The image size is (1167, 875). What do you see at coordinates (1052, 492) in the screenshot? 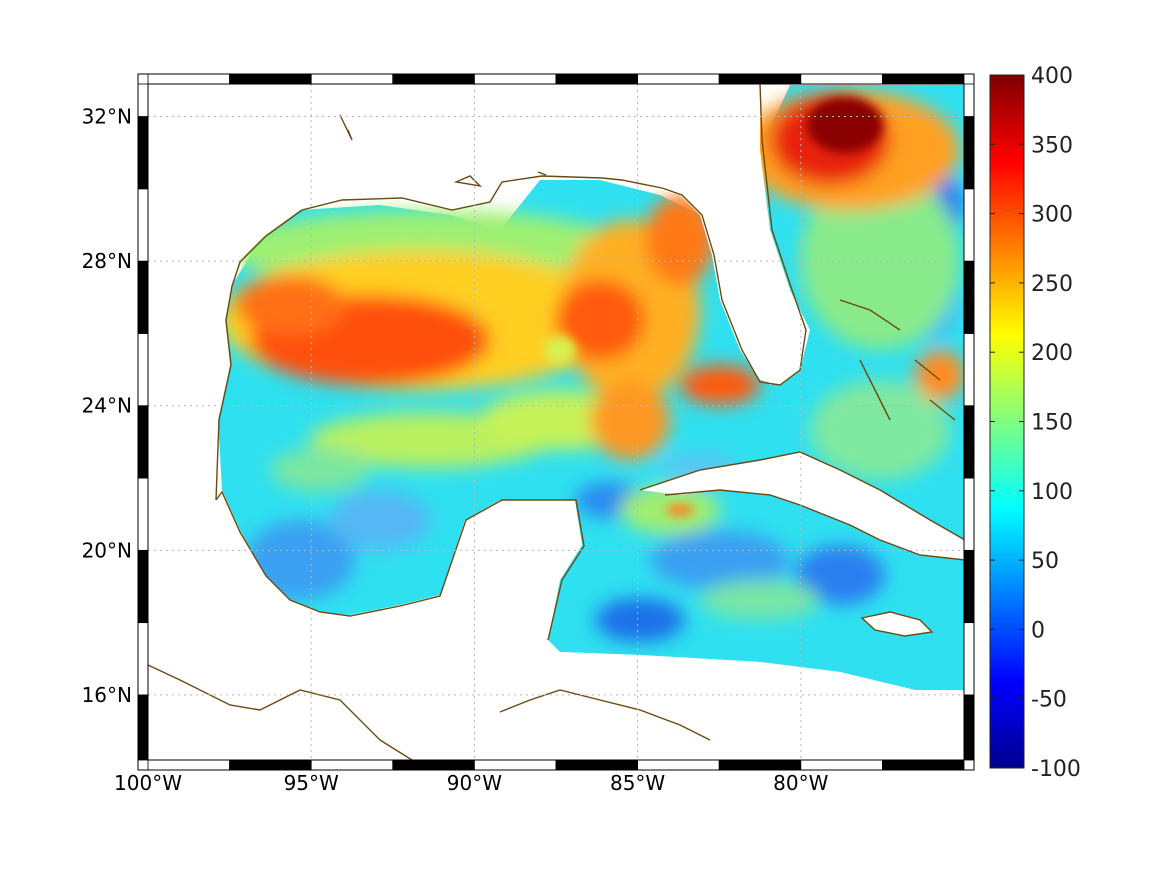
I see `colorbar-tick-label: 100` at bounding box center [1052, 492].